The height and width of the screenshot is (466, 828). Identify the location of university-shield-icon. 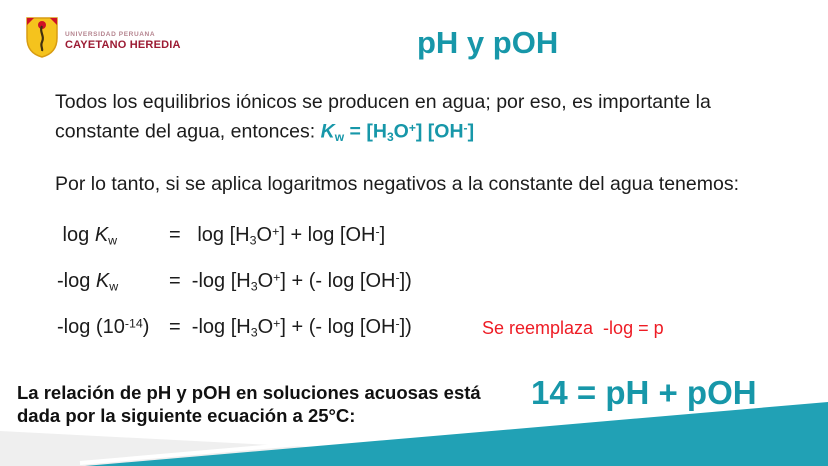
(42, 37).